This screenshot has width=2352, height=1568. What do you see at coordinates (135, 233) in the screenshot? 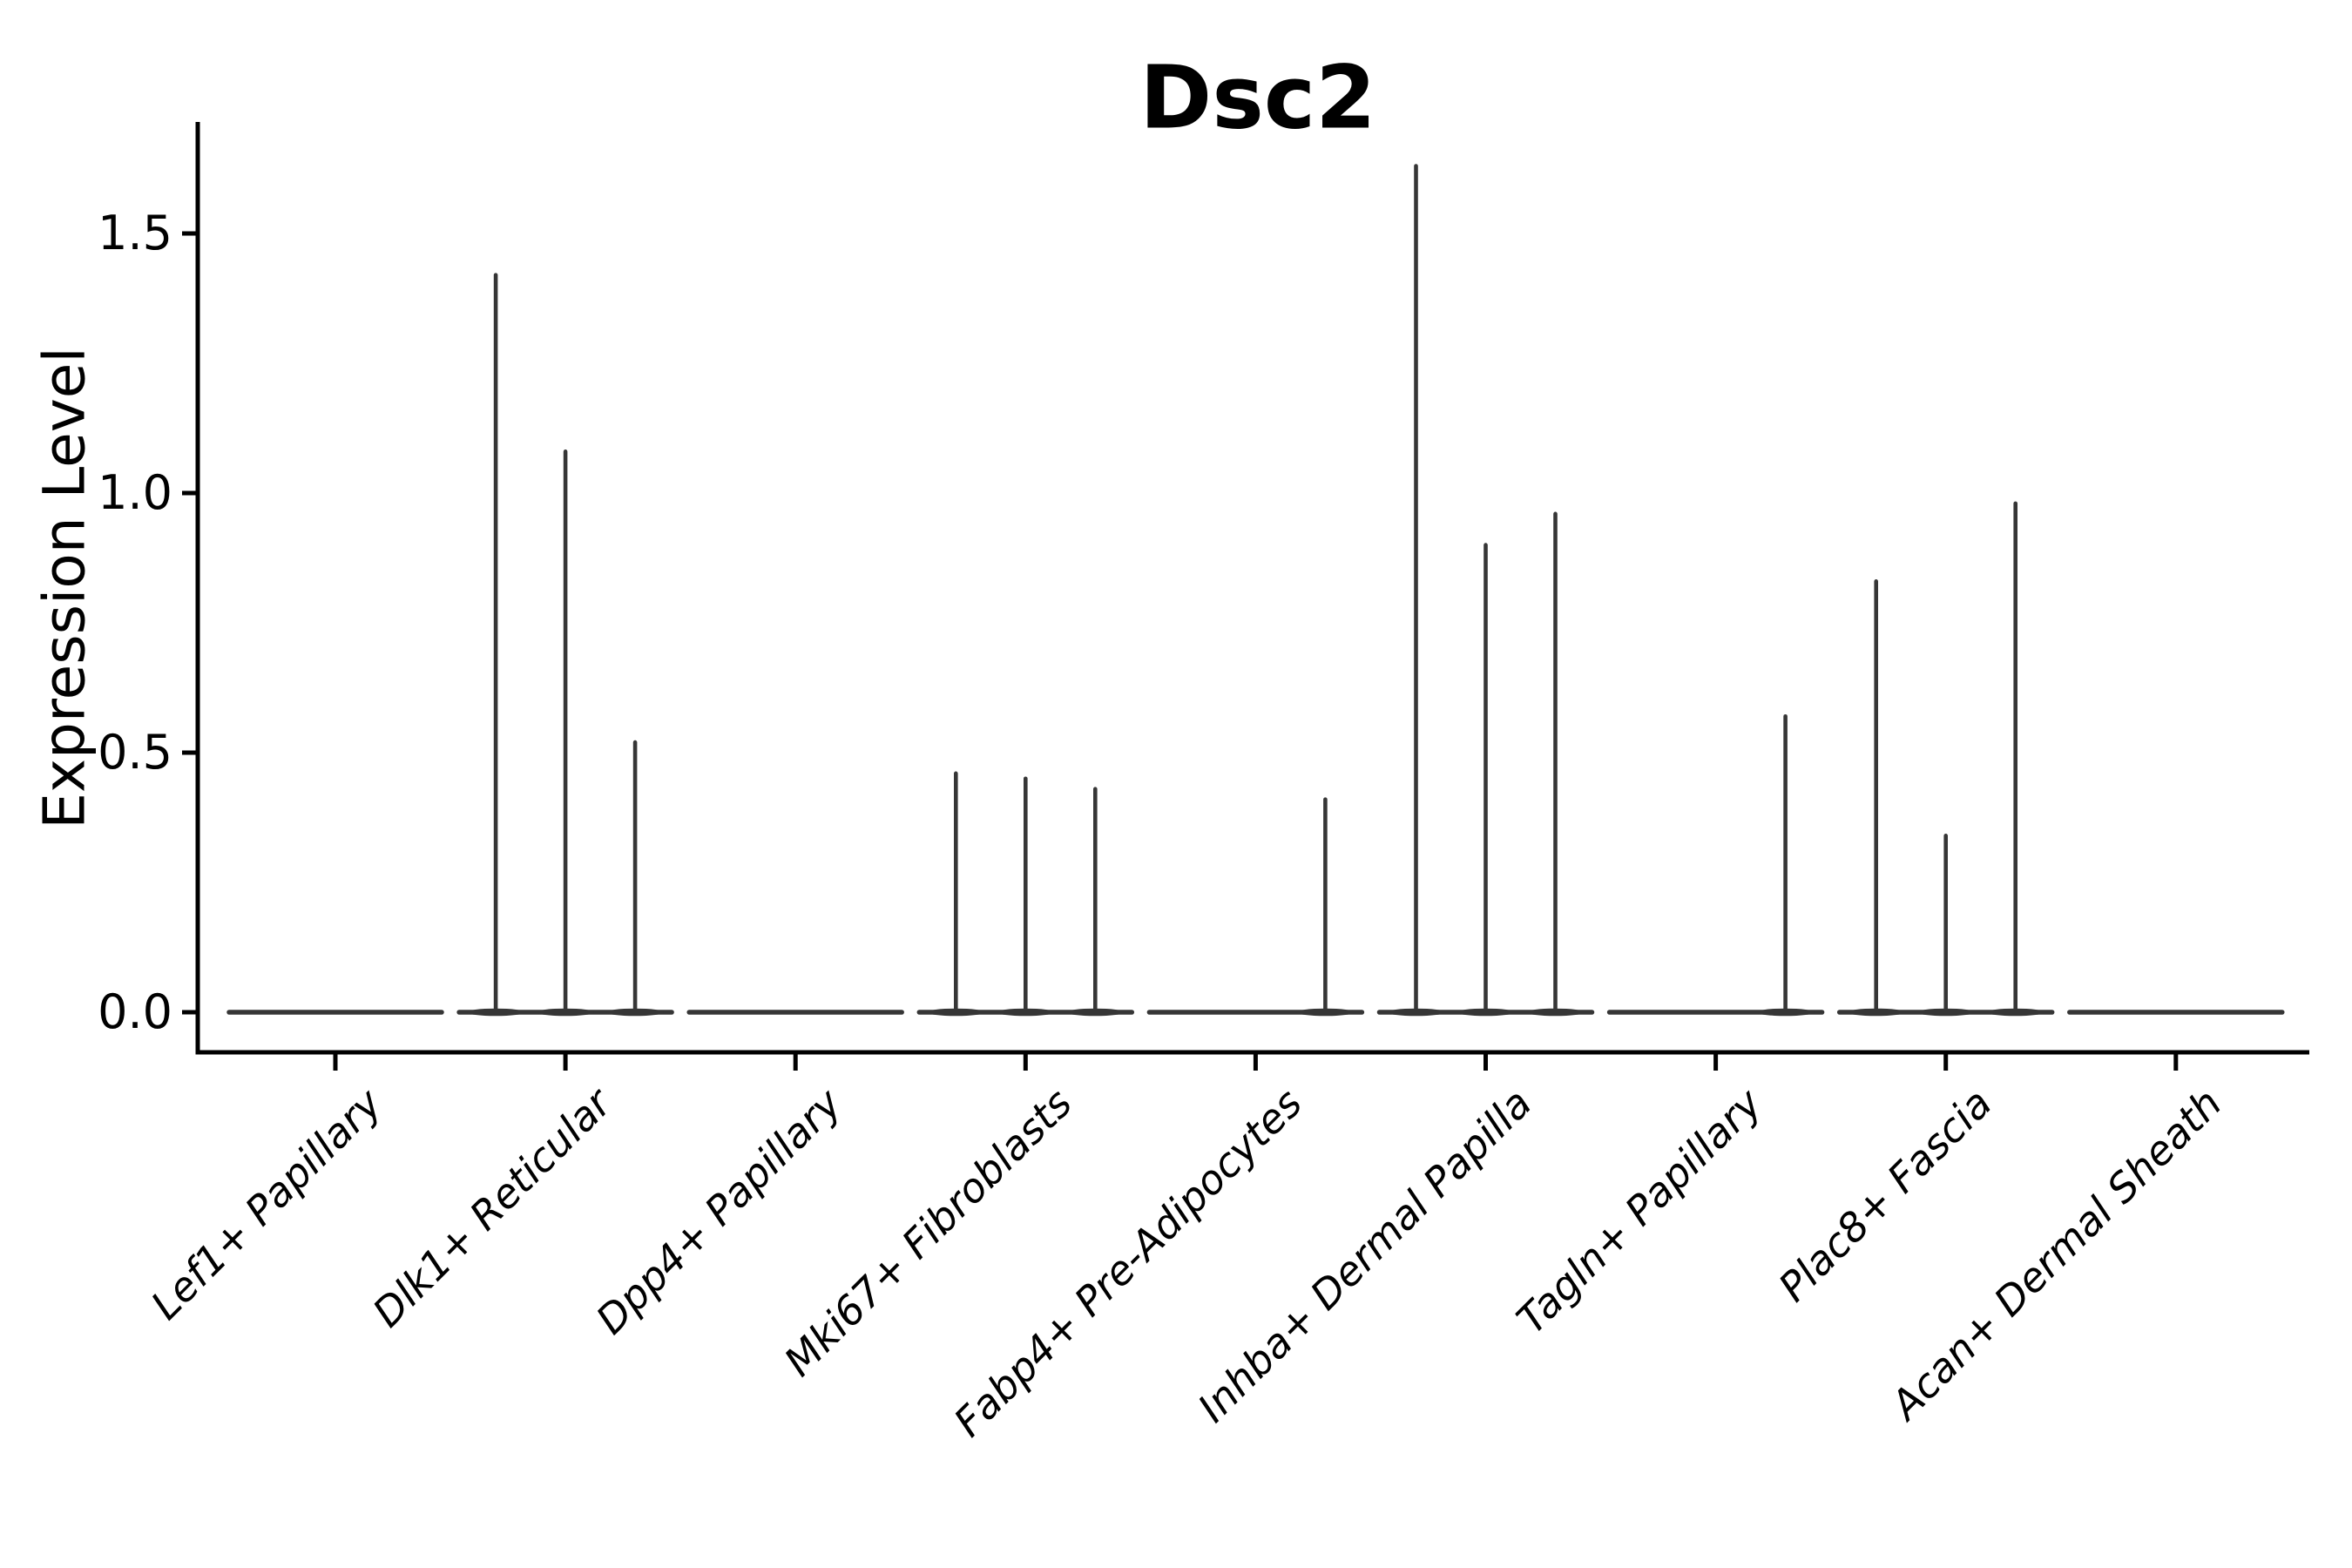
I see `y-tick-label: 1.5` at bounding box center [135, 233].